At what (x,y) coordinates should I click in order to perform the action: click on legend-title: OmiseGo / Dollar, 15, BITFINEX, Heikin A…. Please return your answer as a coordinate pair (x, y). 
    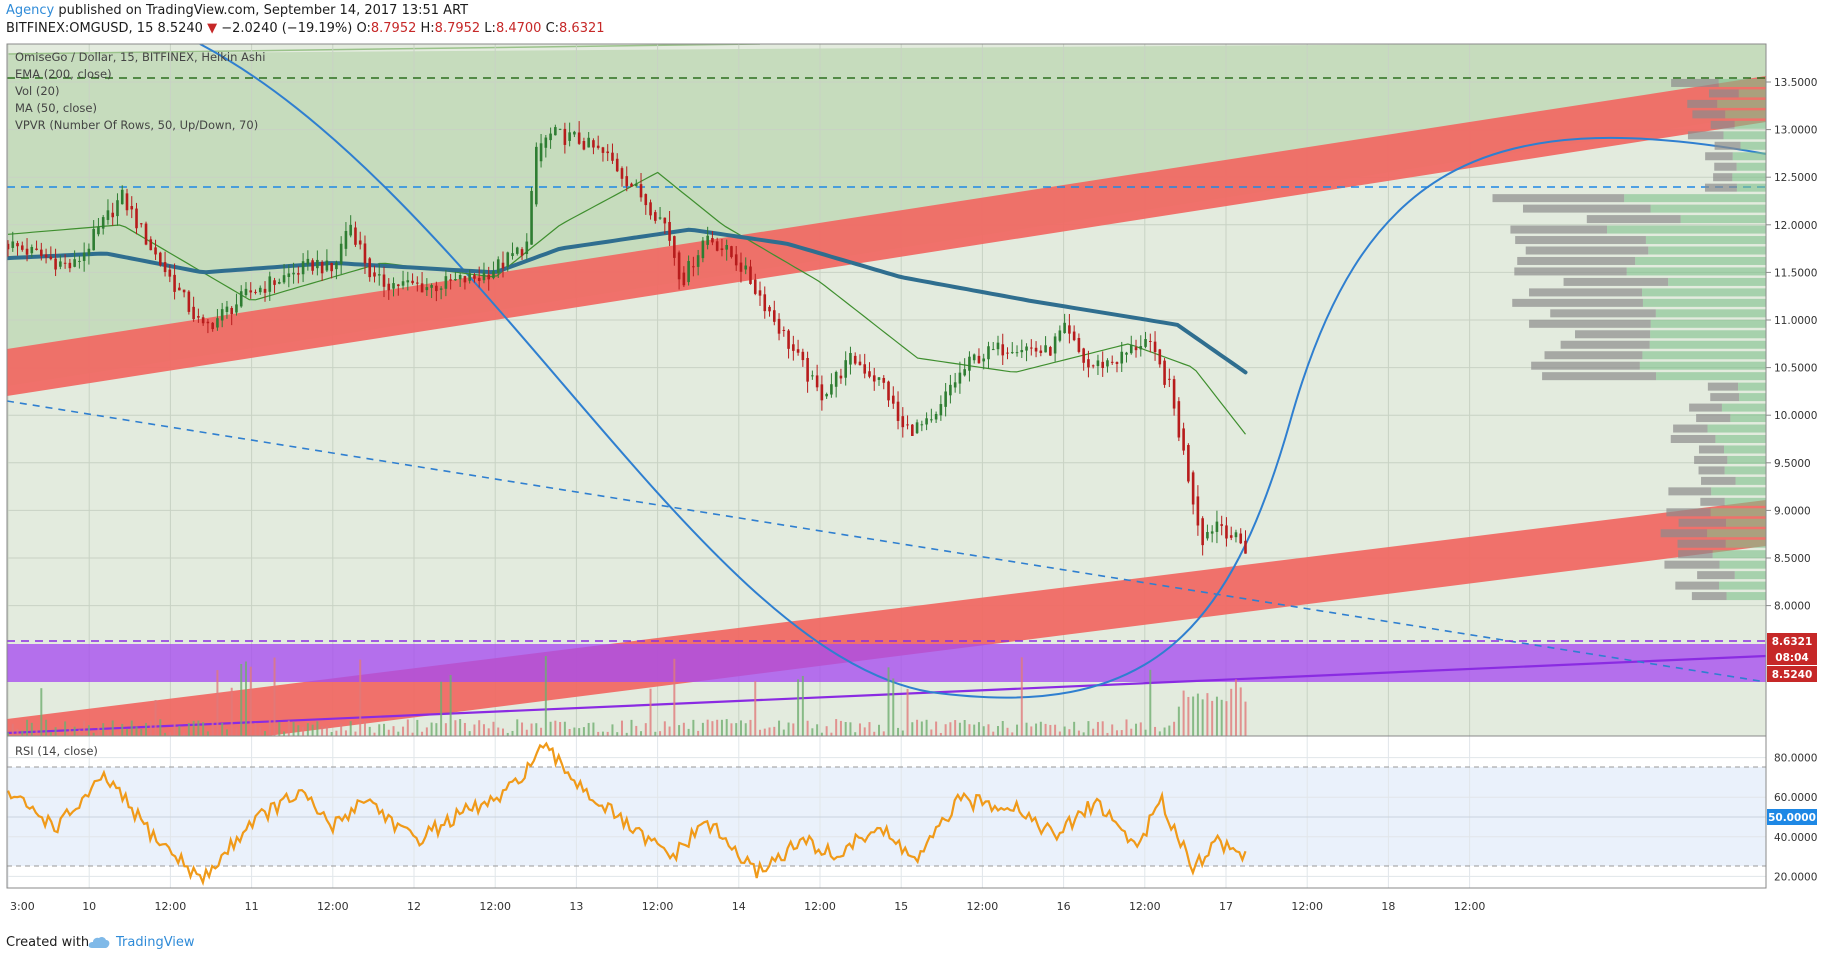
    Looking at the image, I should click on (140, 57).